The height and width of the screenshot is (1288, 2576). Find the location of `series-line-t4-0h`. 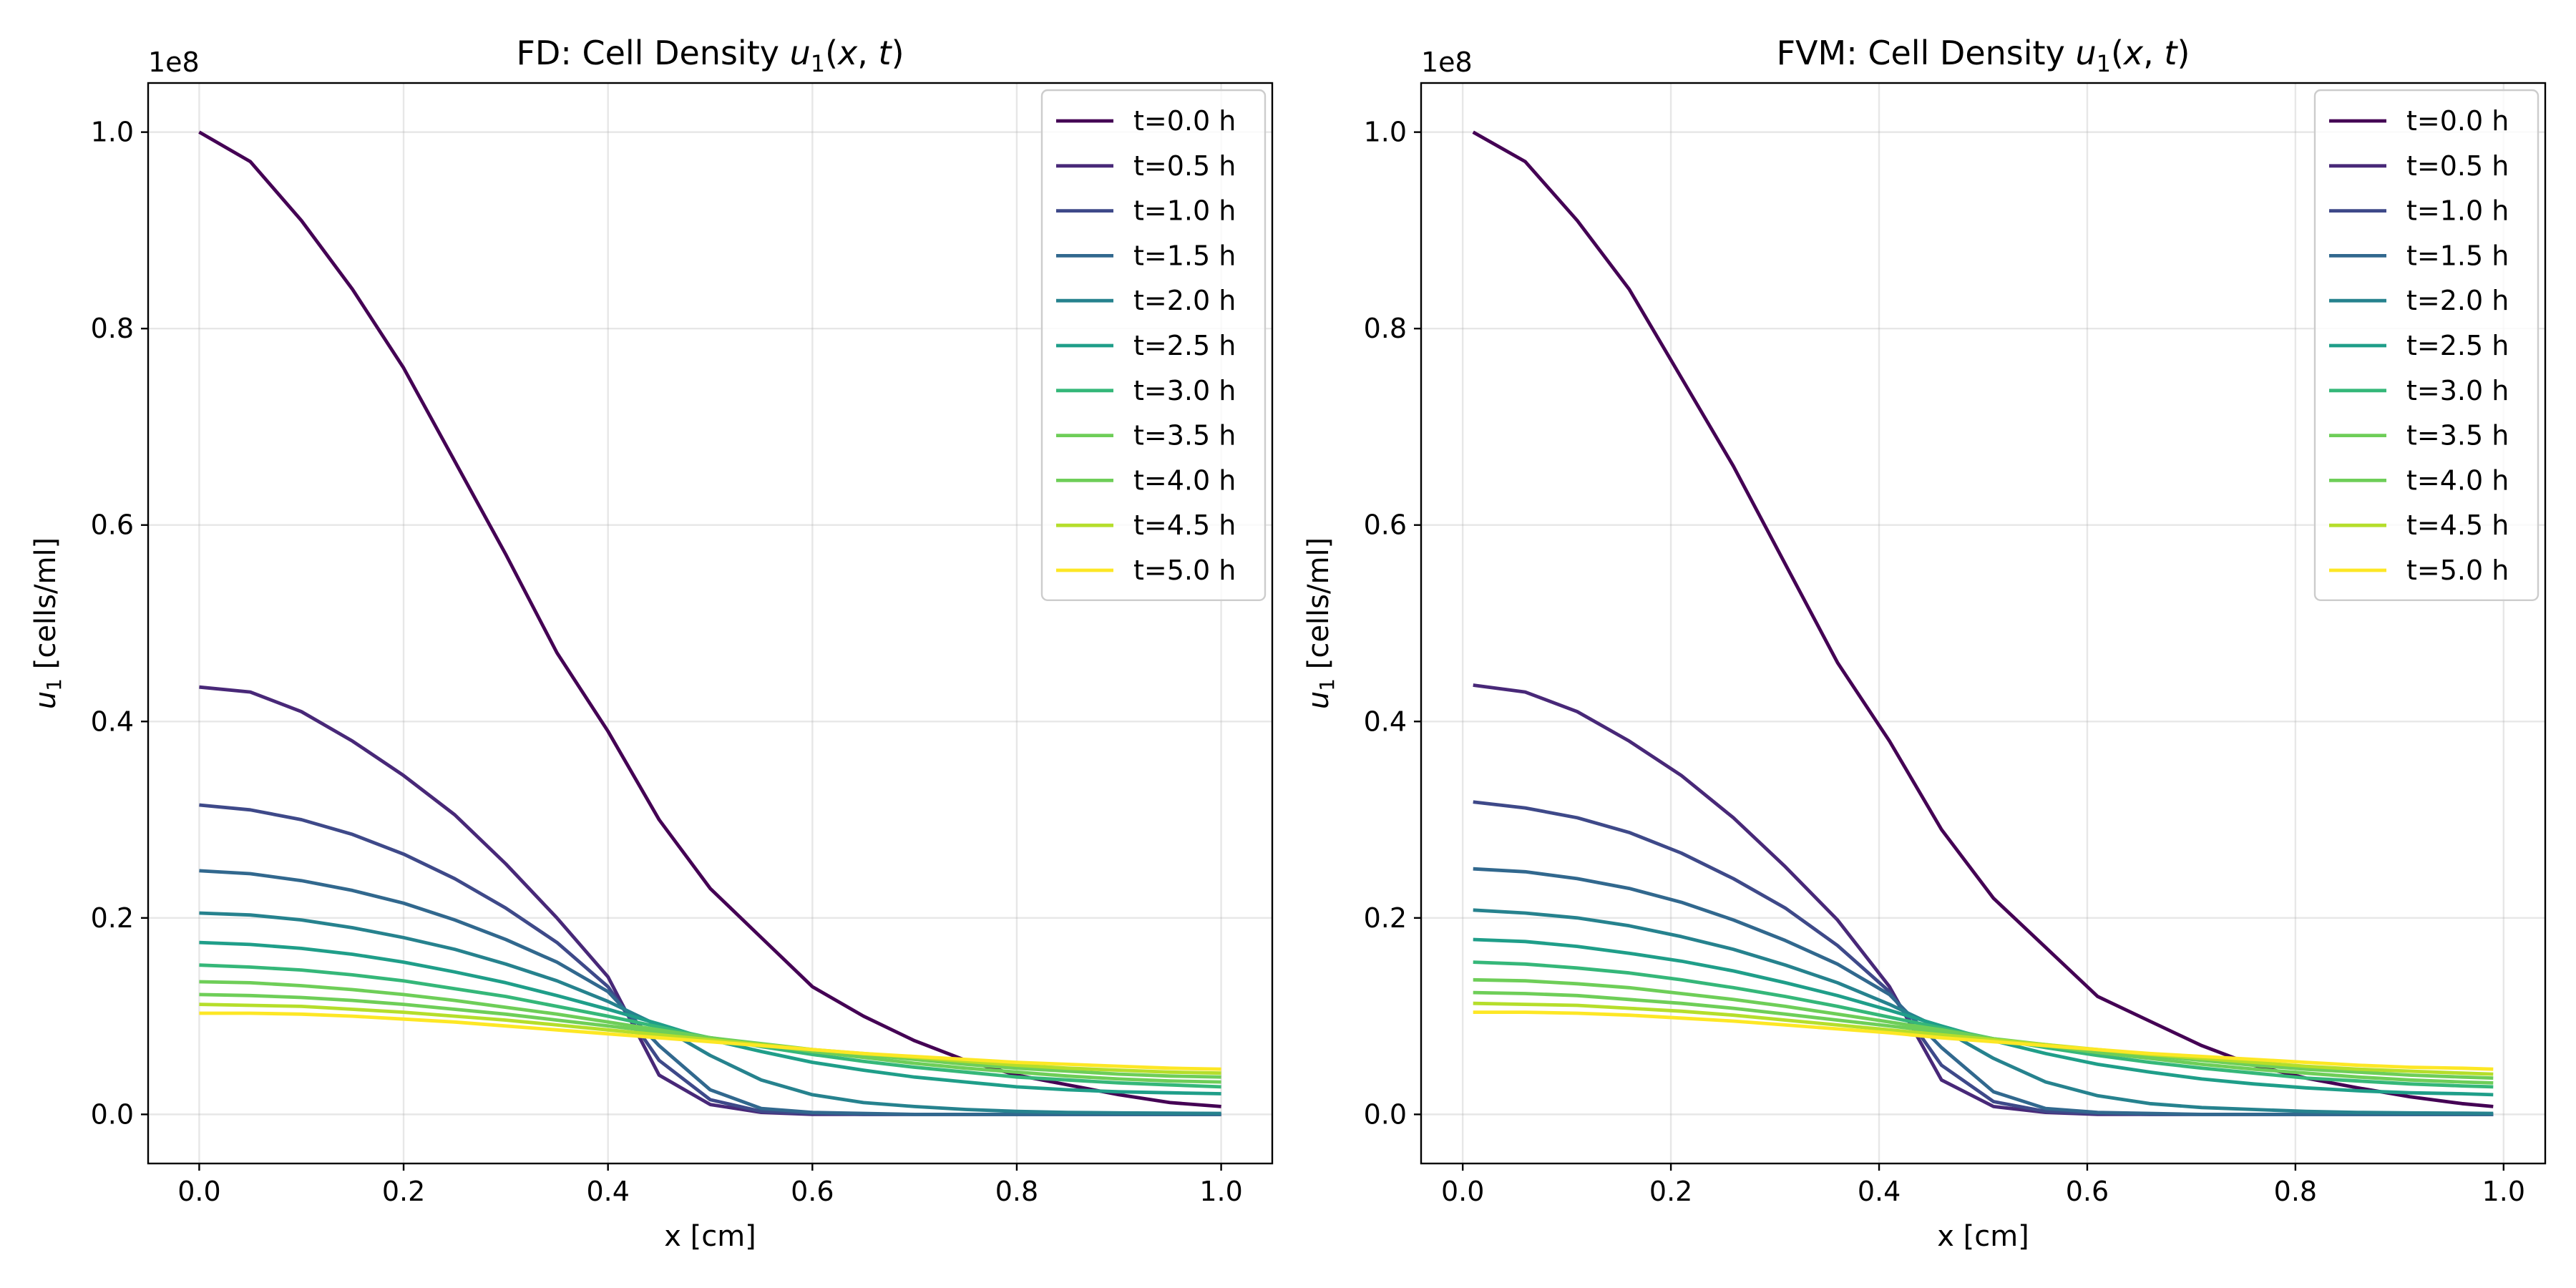

series-line-t4-0h is located at coordinates (710, 1035).